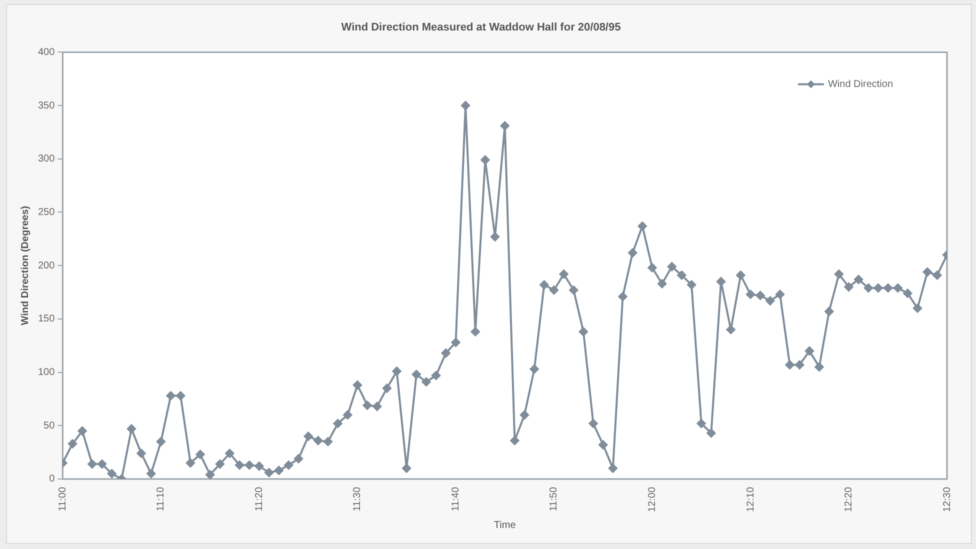 The width and height of the screenshot is (976, 549). What do you see at coordinates (50, 426) in the screenshot?
I see `y-tick-label: 50` at bounding box center [50, 426].